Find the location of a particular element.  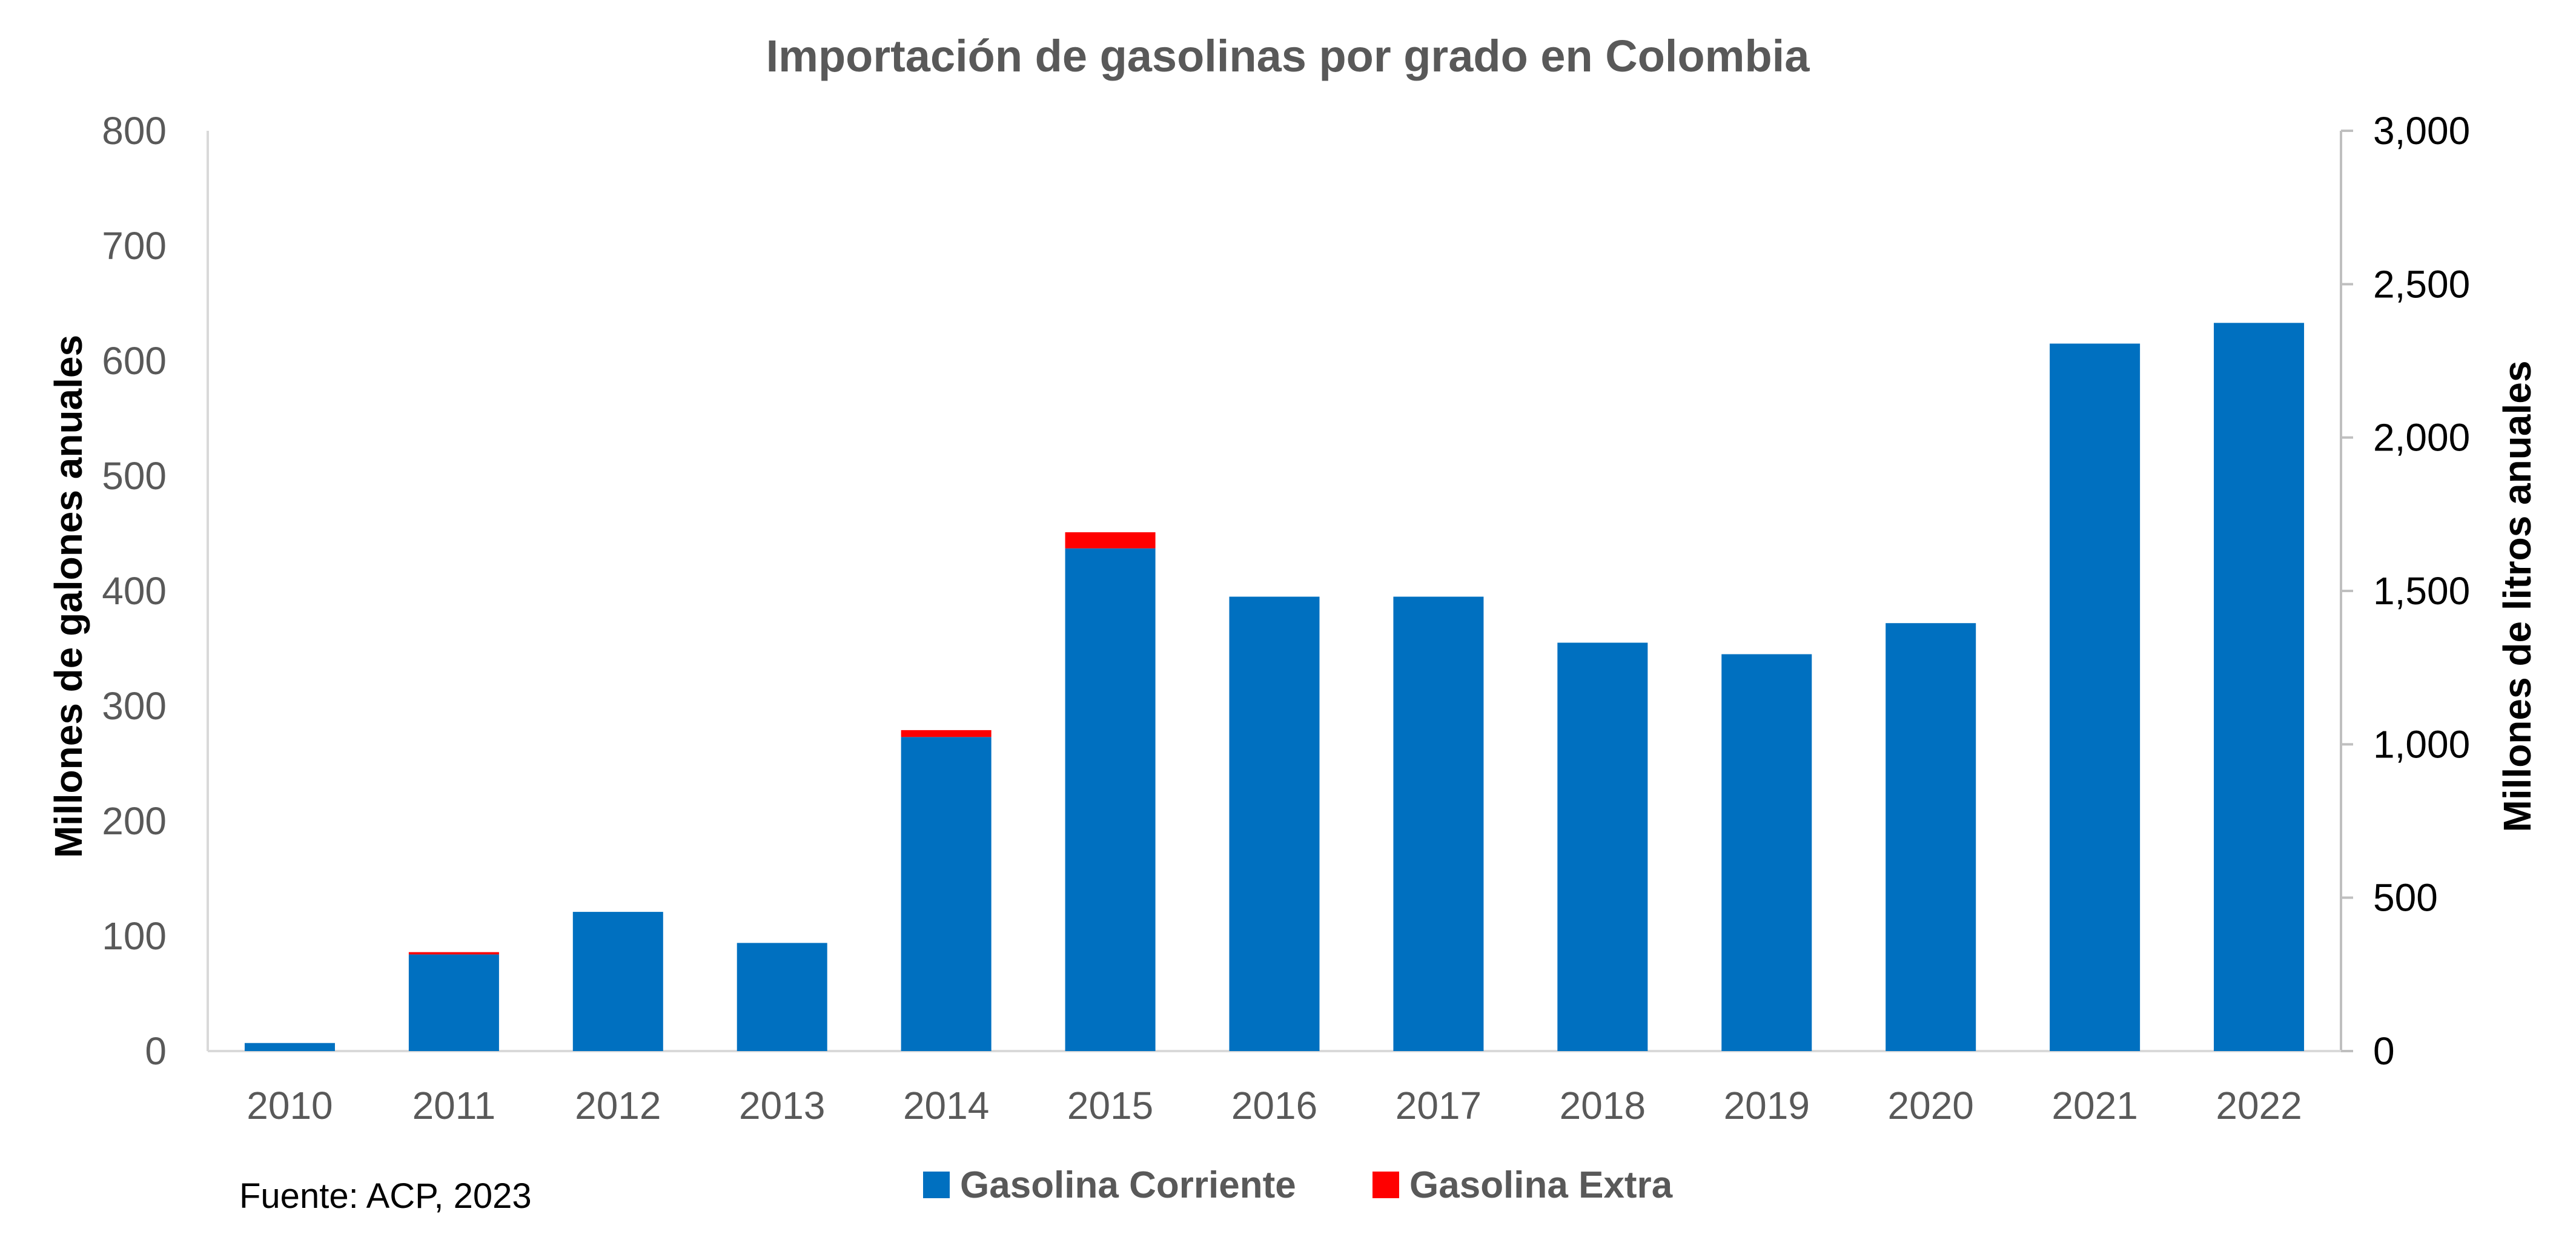

bar-gasolina-extra-2011 is located at coordinates (453, 953).